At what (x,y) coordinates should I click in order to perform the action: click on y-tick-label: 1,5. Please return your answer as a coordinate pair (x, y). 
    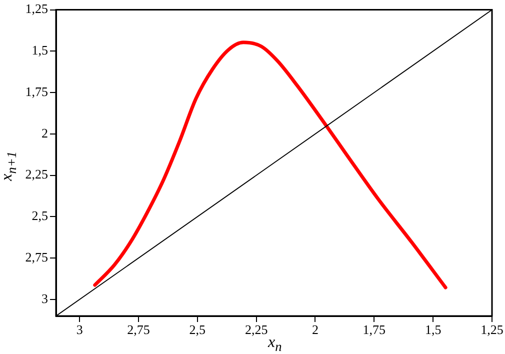
    Looking at the image, I should click on (40, 50).